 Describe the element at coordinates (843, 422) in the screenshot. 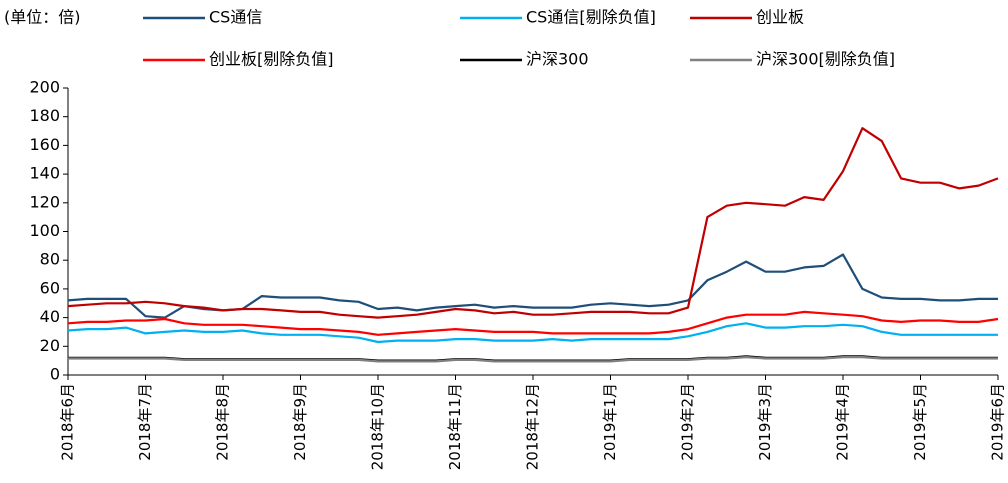

I see `x-tick-label: 2019年4月` at that location.